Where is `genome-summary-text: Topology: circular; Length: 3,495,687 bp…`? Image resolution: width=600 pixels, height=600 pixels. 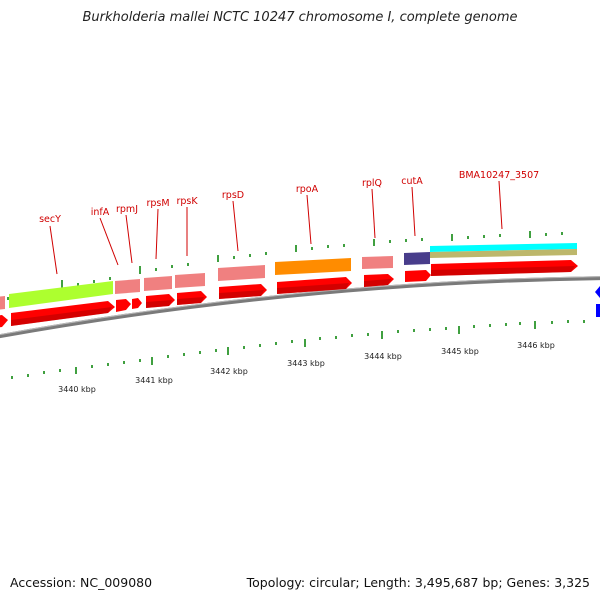
genome-summary-text: Topology: circular; Length: 3,495,687 bp… is located at coordinates (418, 582).